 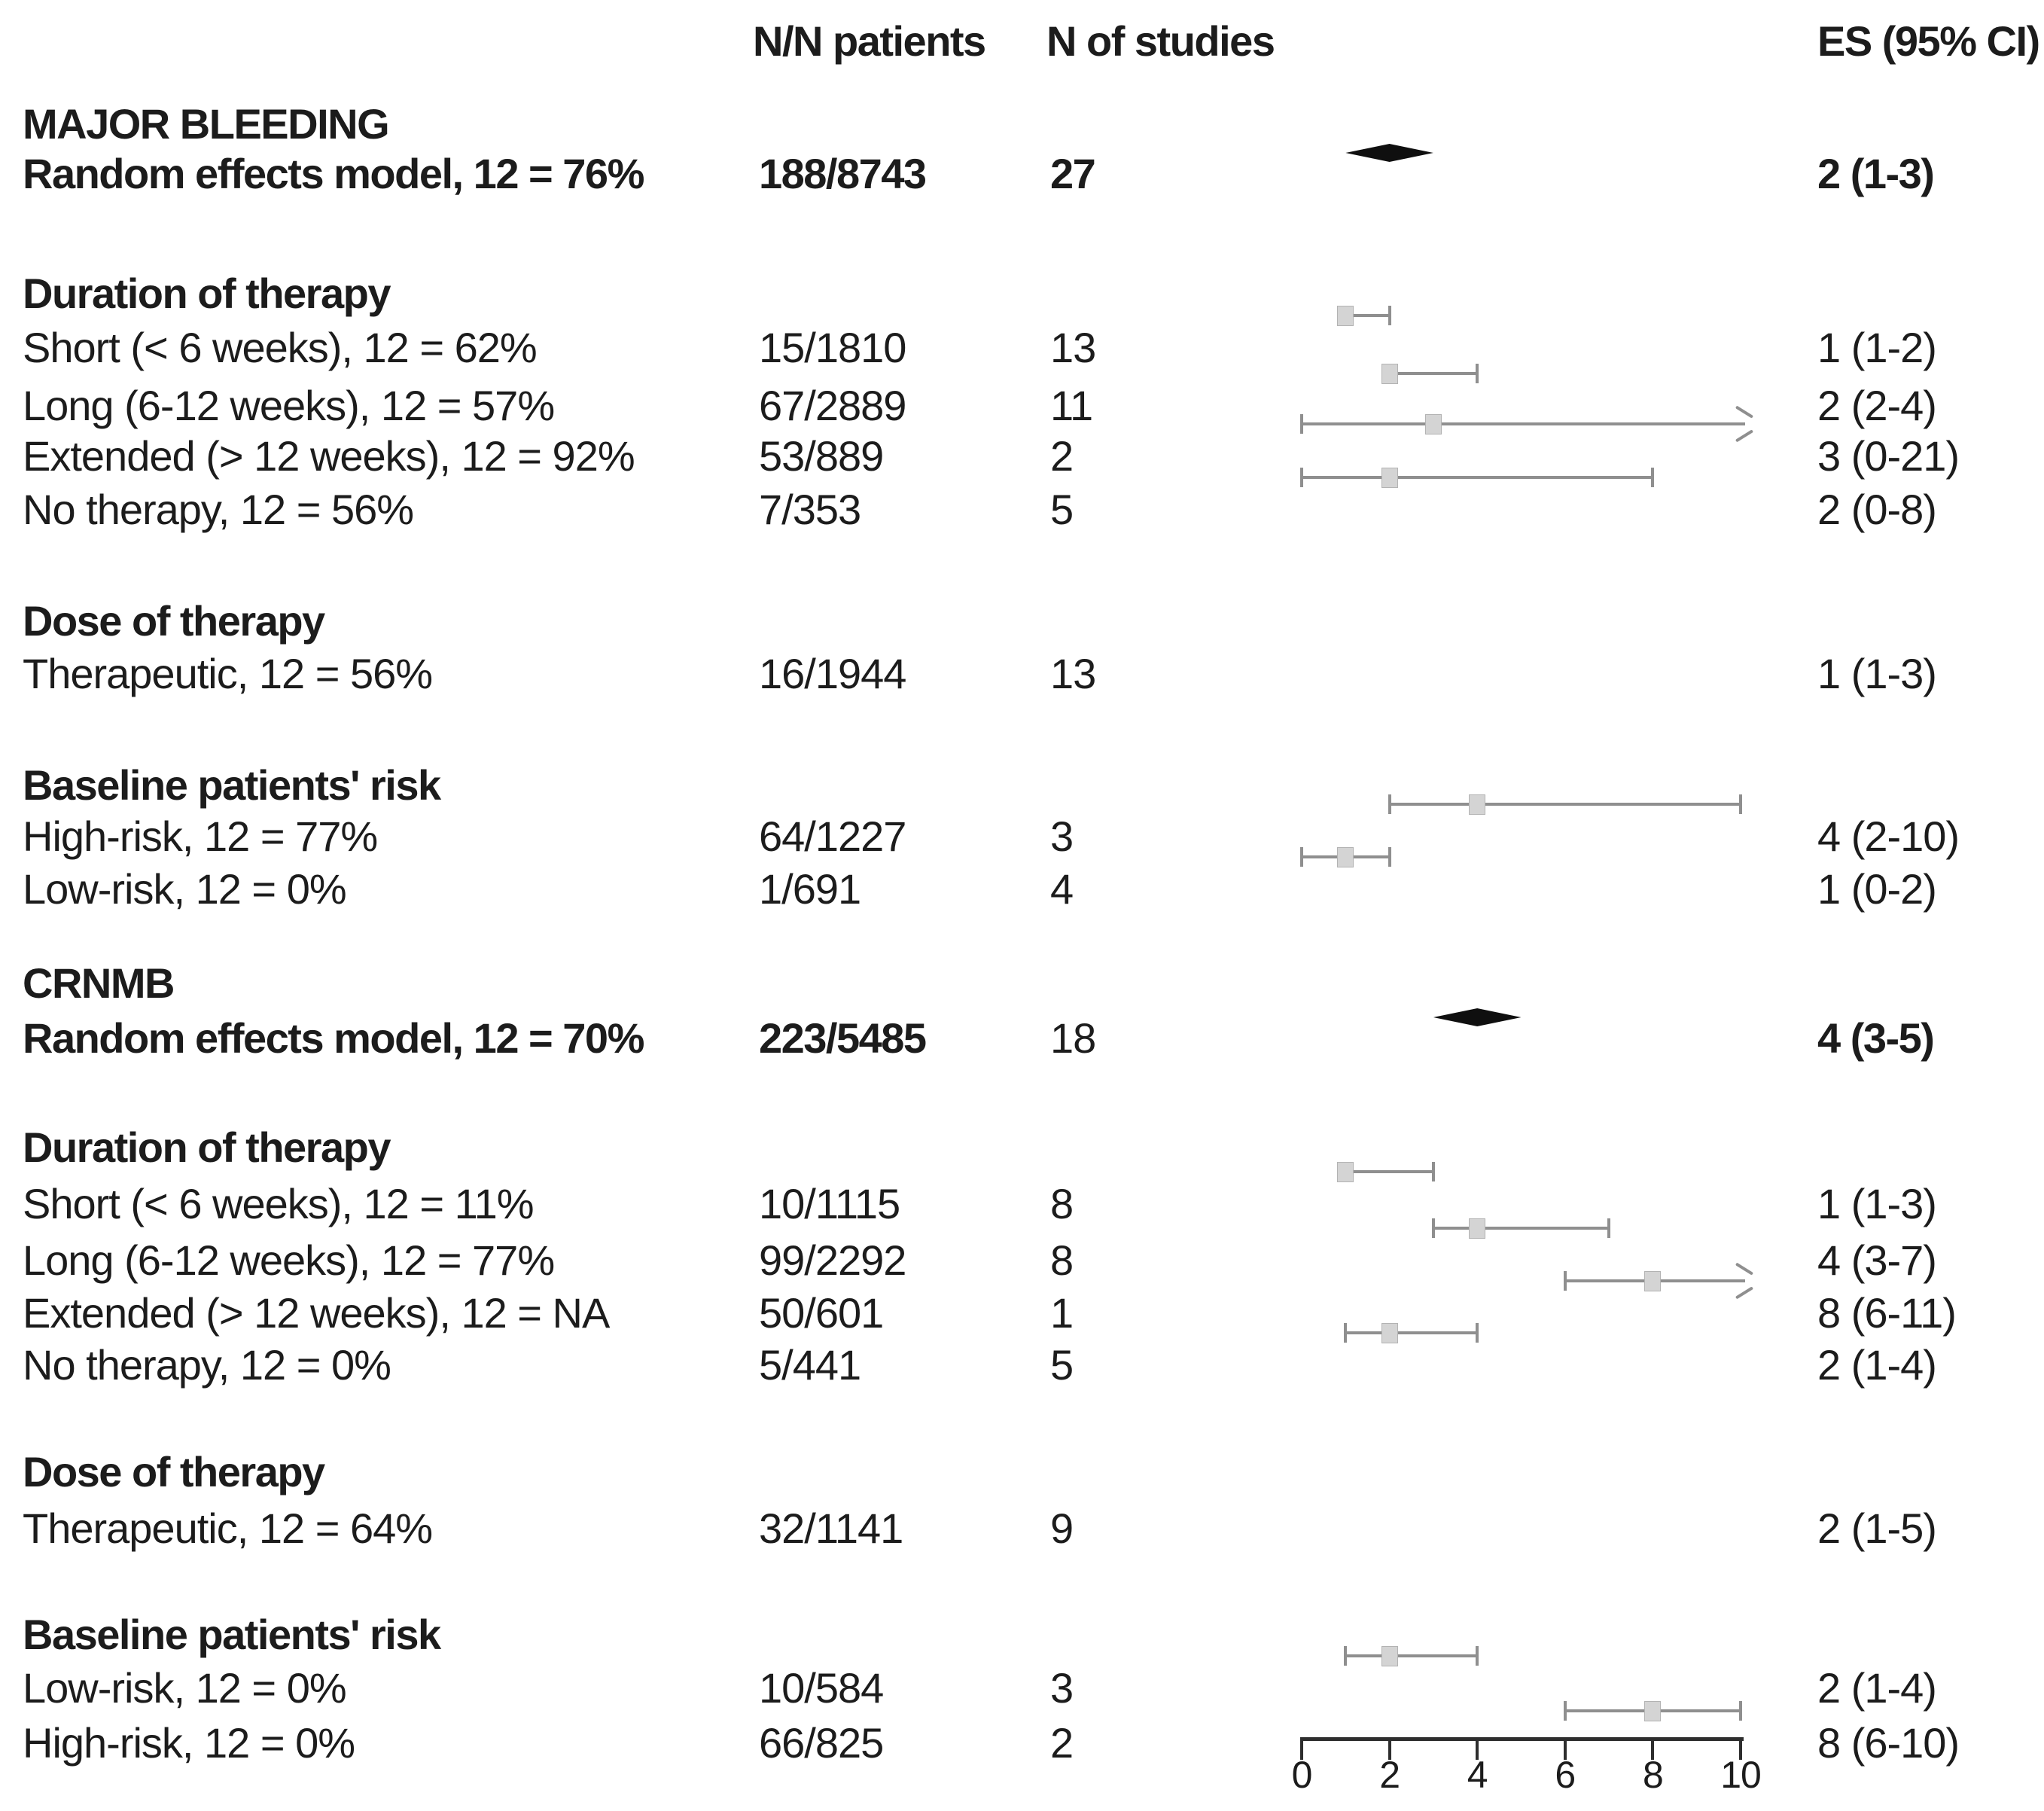 I want to click on es-value: 8 (6-10), so click(x=1888, y=1743).